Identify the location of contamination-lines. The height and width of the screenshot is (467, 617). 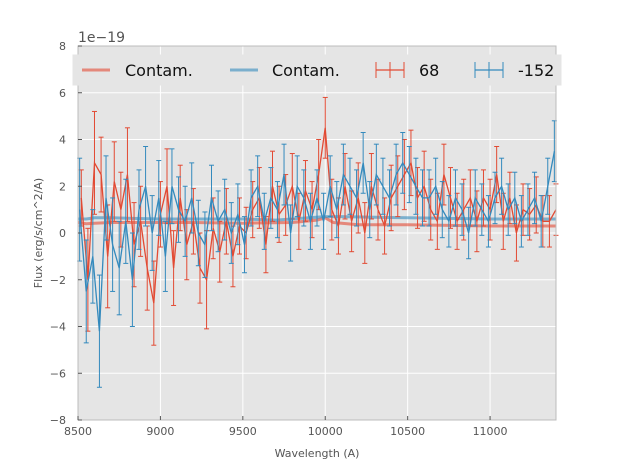
(316, 221).